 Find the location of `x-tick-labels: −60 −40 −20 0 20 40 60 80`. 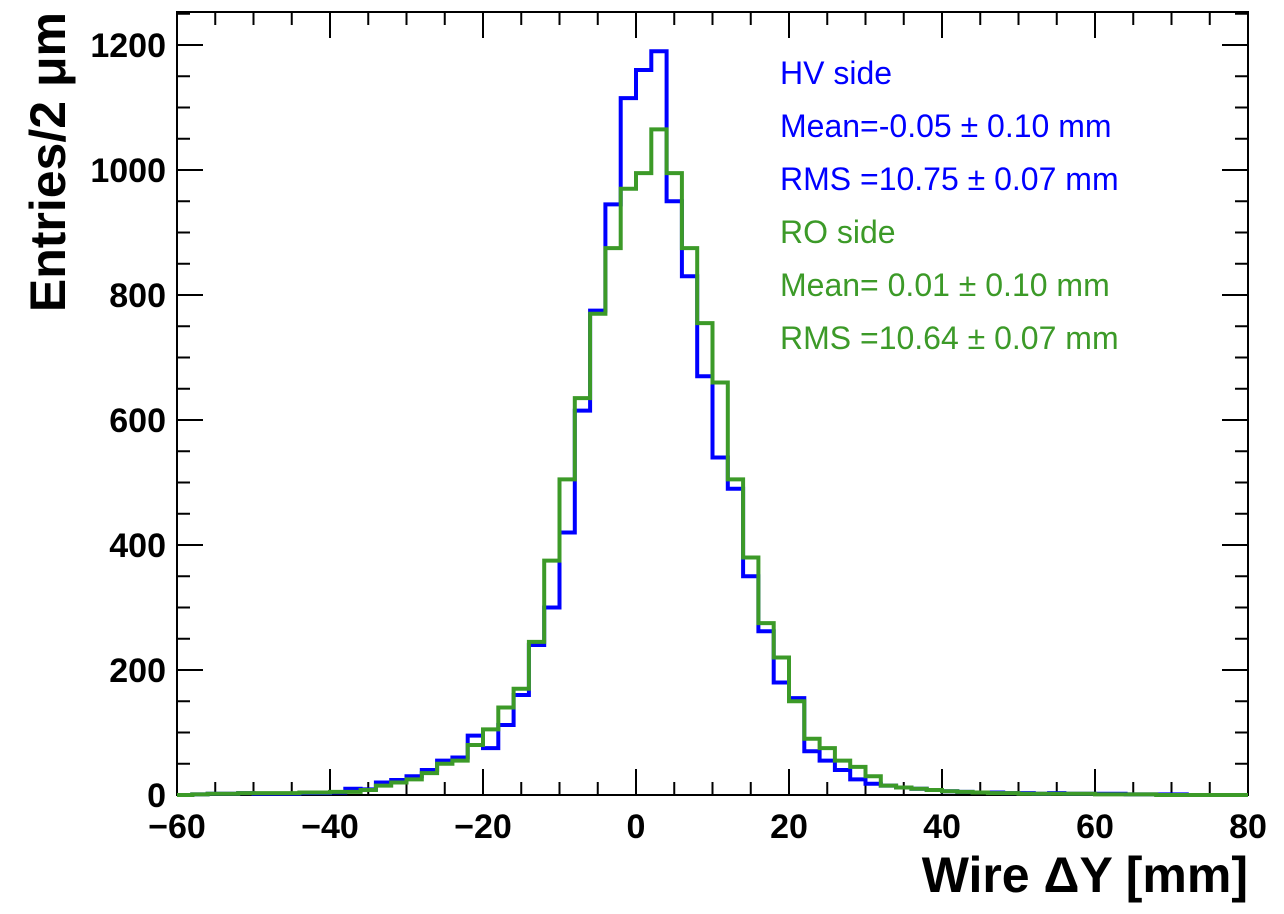

x-tick-labels: −60 −40 −20 0 20 40 60 80 is located at coordinates (707, 827).